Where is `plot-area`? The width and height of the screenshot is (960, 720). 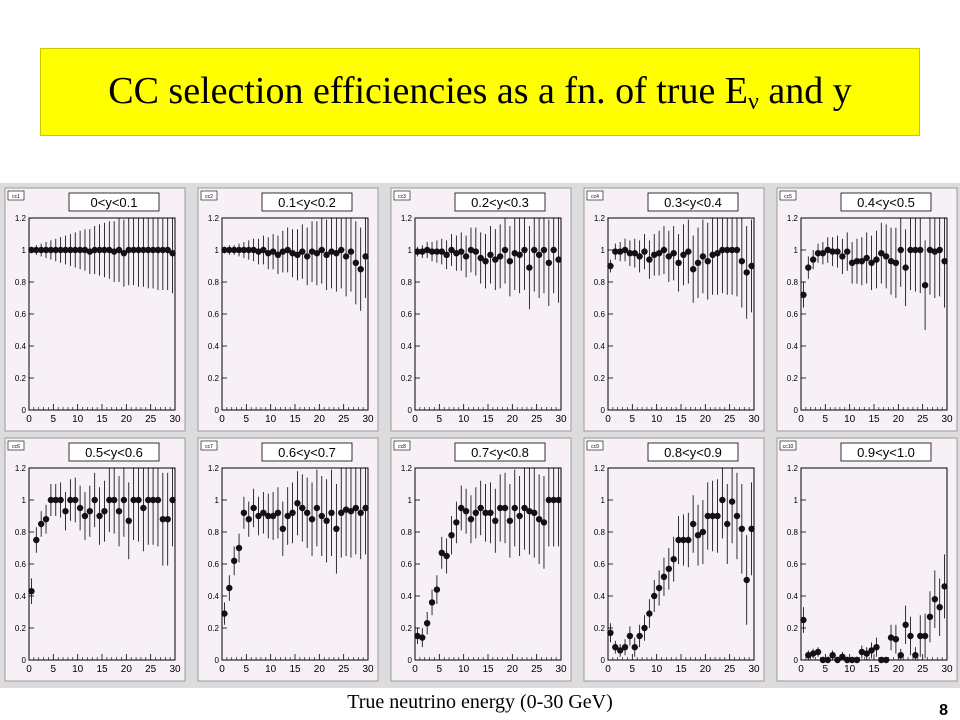 plot-area is located at coordinates (488, 564).